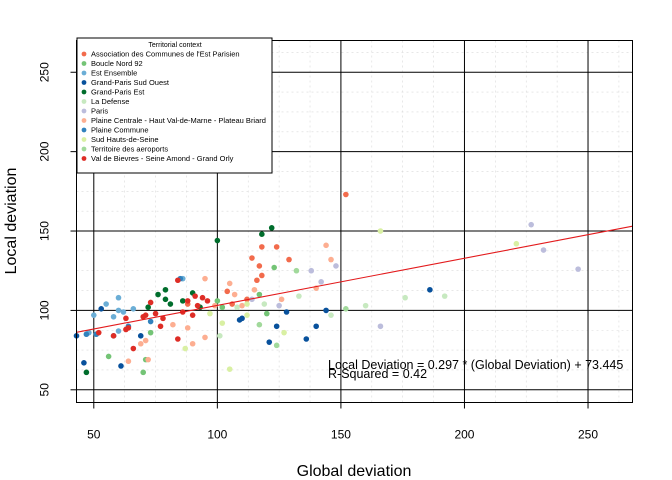  I want to click on y-tick-label: 100, so click(45, 310).